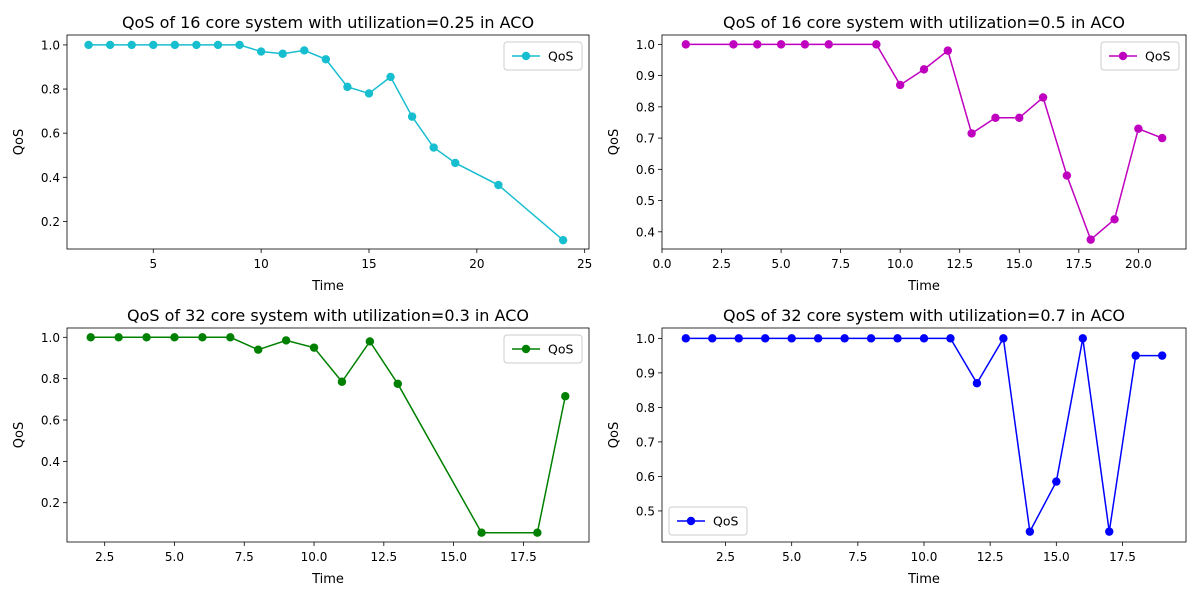  Describe the element at coordinates (645, 45) in the screenshot. I see `y-tick-label: 1.0` at that location.